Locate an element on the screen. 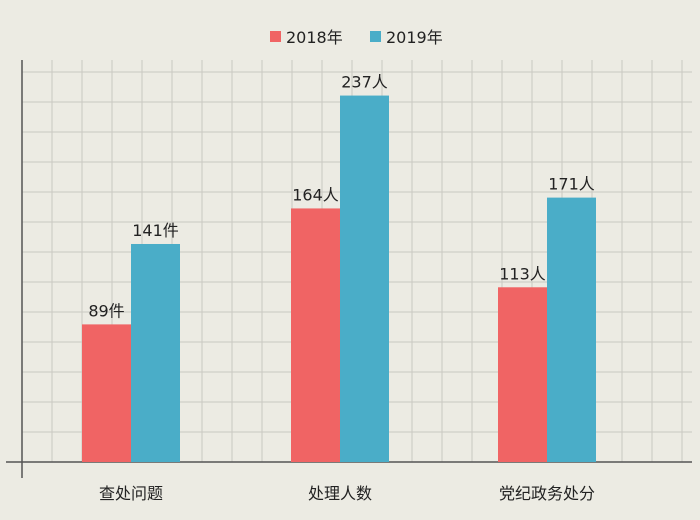 The height and width of the screenshot is (520, 700). category-labels-group: 查处问题 处理人数 党纪政务处分 is located at coordinates (347, 493).